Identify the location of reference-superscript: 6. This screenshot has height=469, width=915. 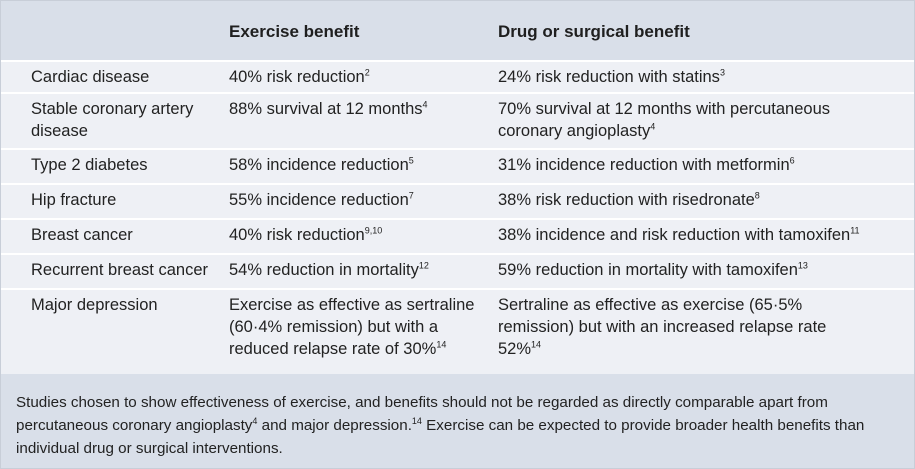
(792, 160).